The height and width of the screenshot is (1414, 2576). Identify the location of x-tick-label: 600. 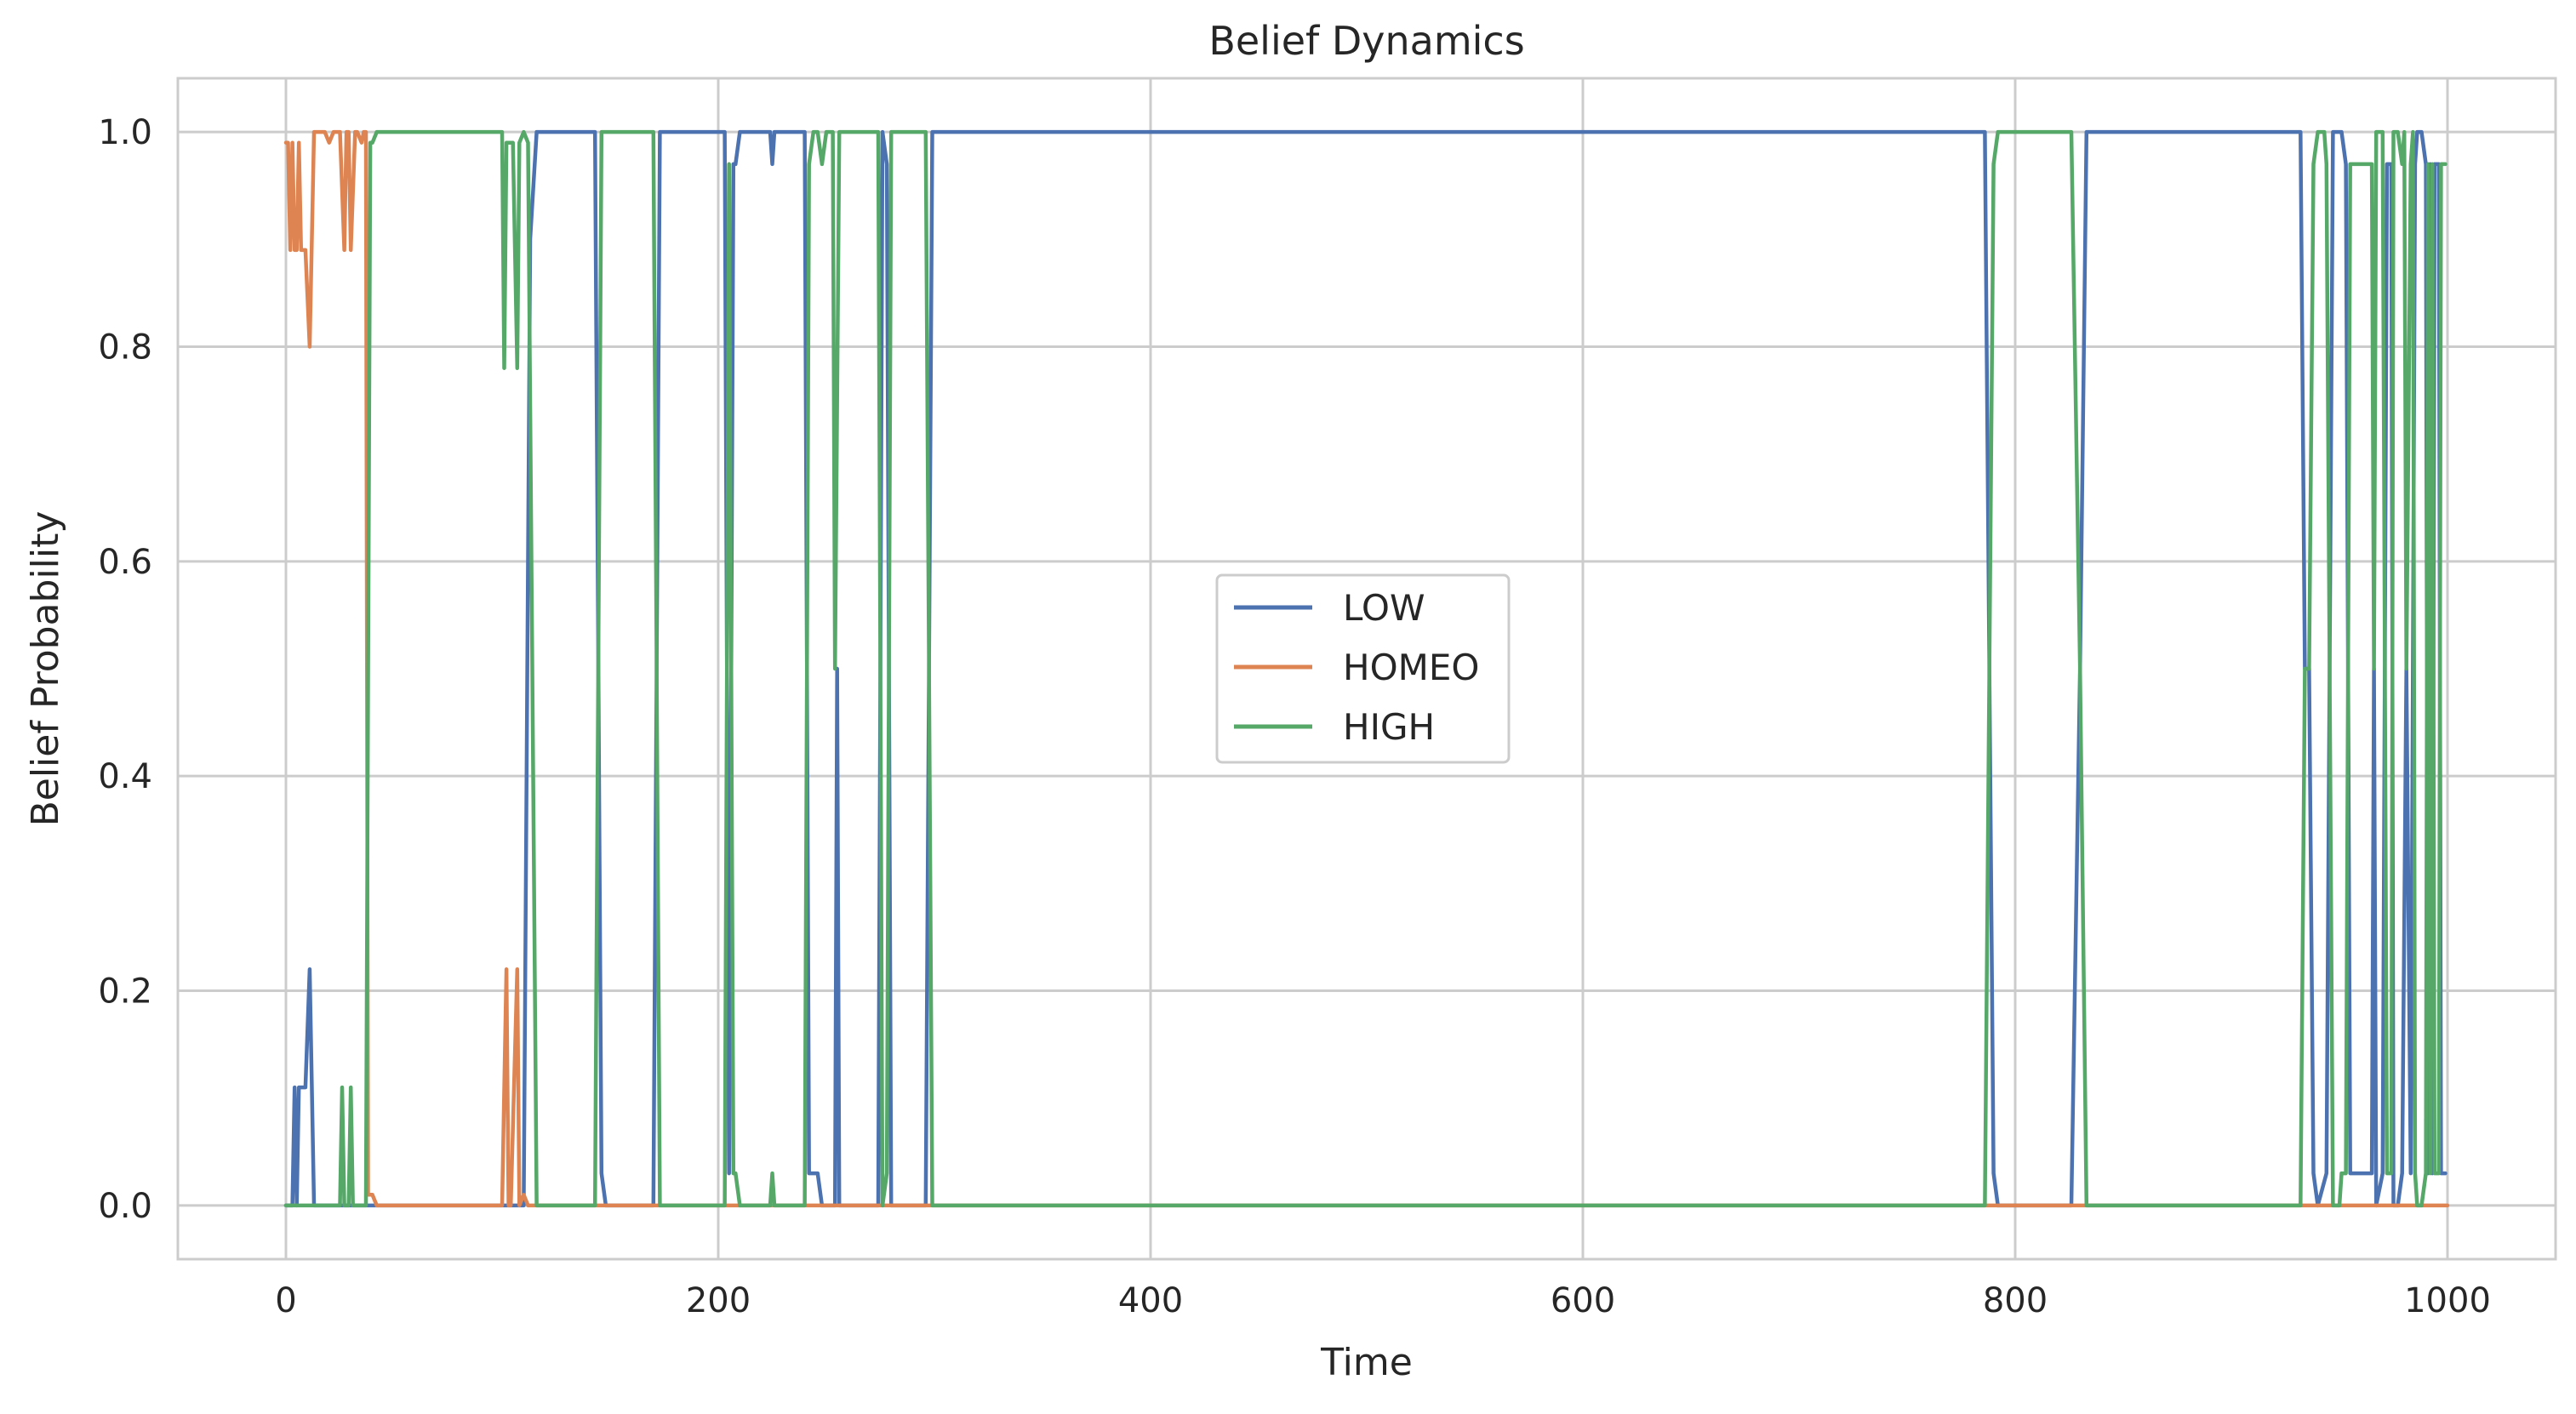
(1583, 1300).